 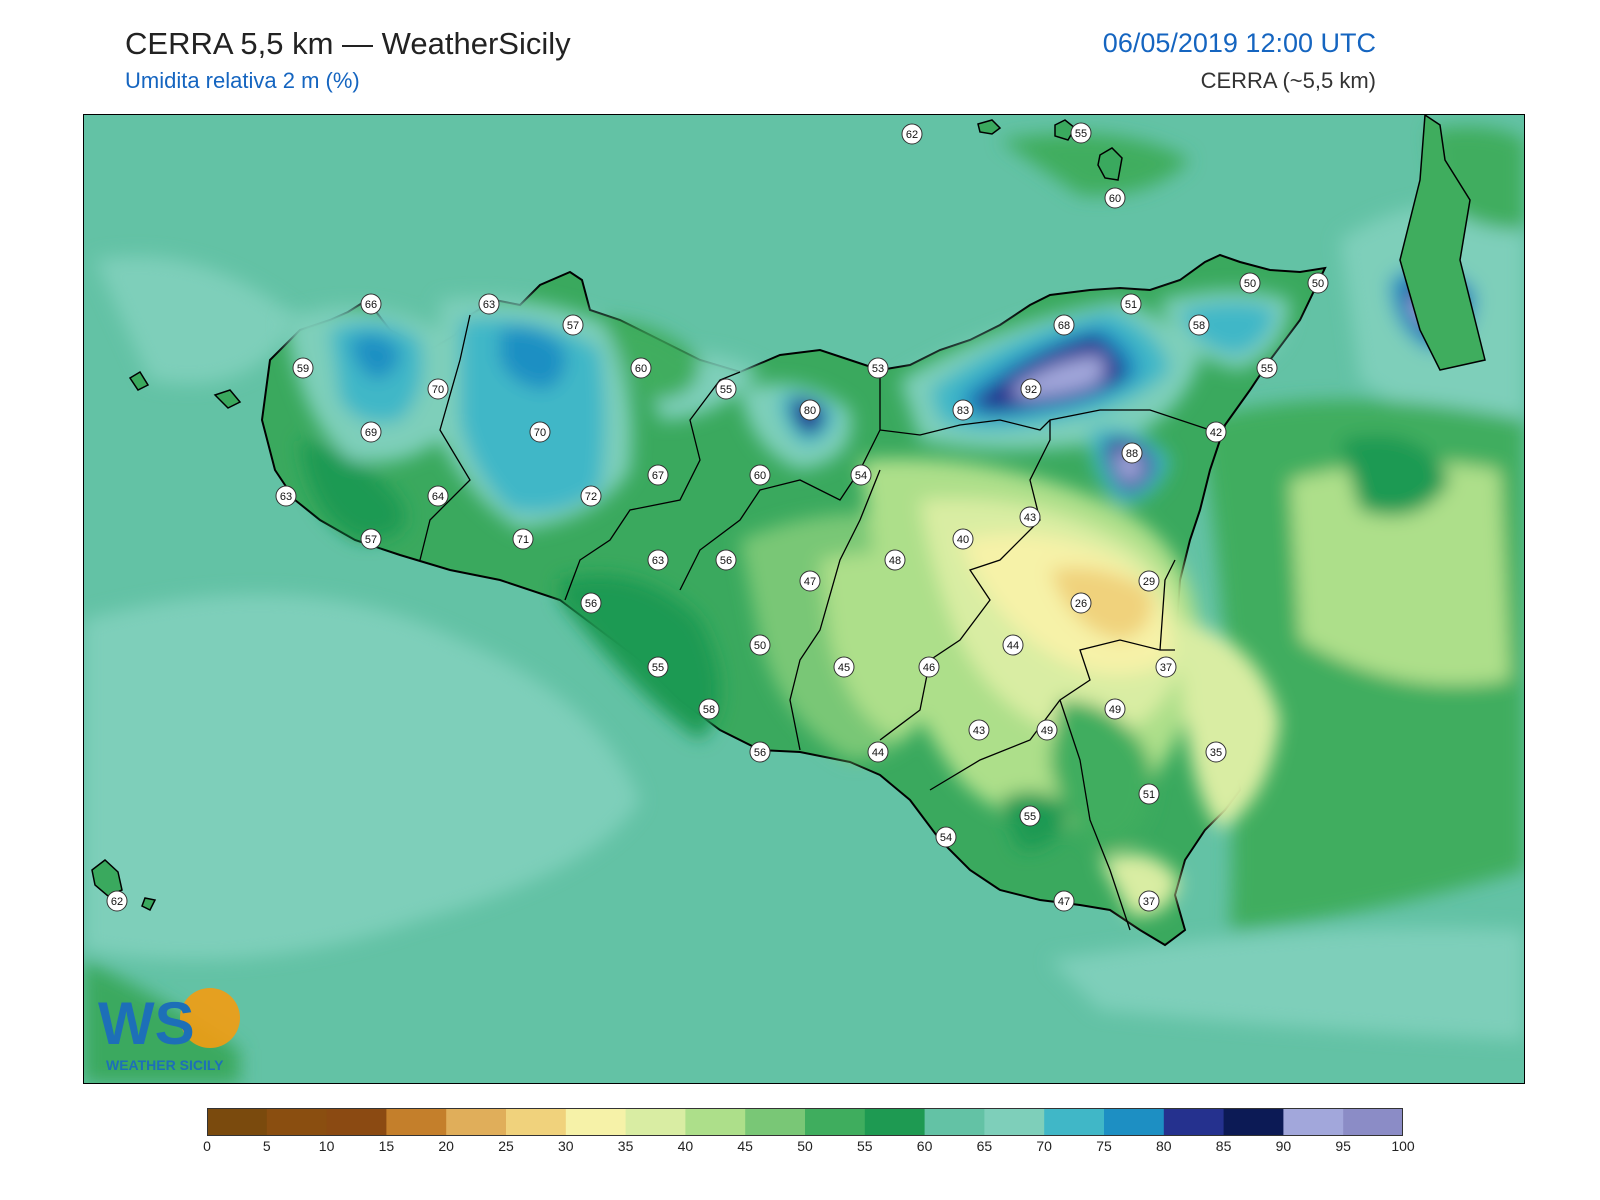 I want to click on station-value: 58, so click(x=1199, y=326).